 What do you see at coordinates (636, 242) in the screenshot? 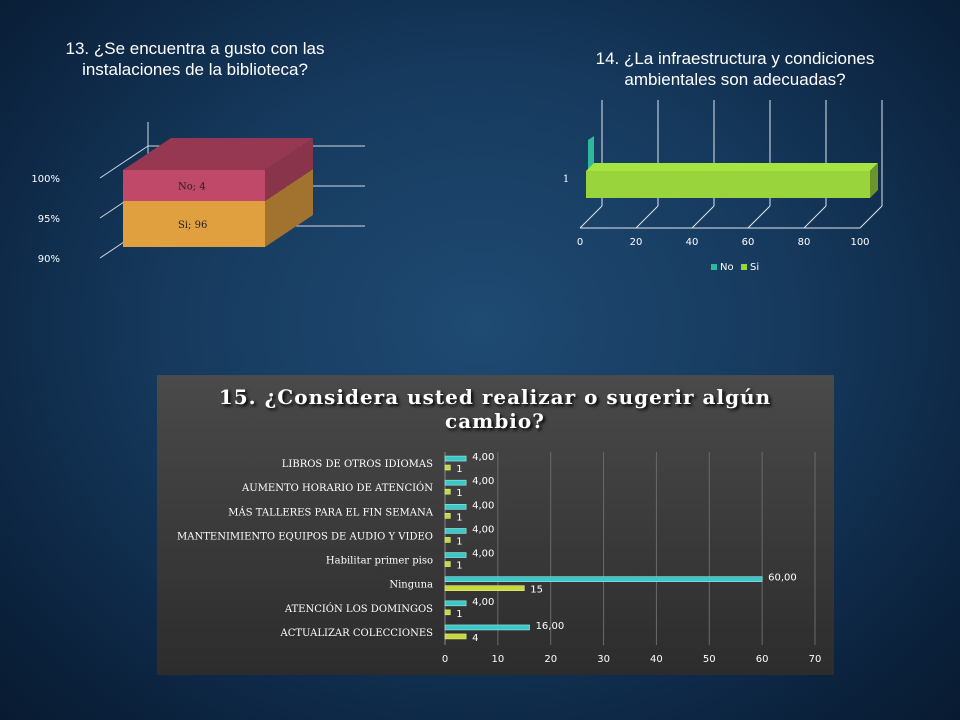
I see `chart14-x-tick: 20` at bounding box center [636, 242].